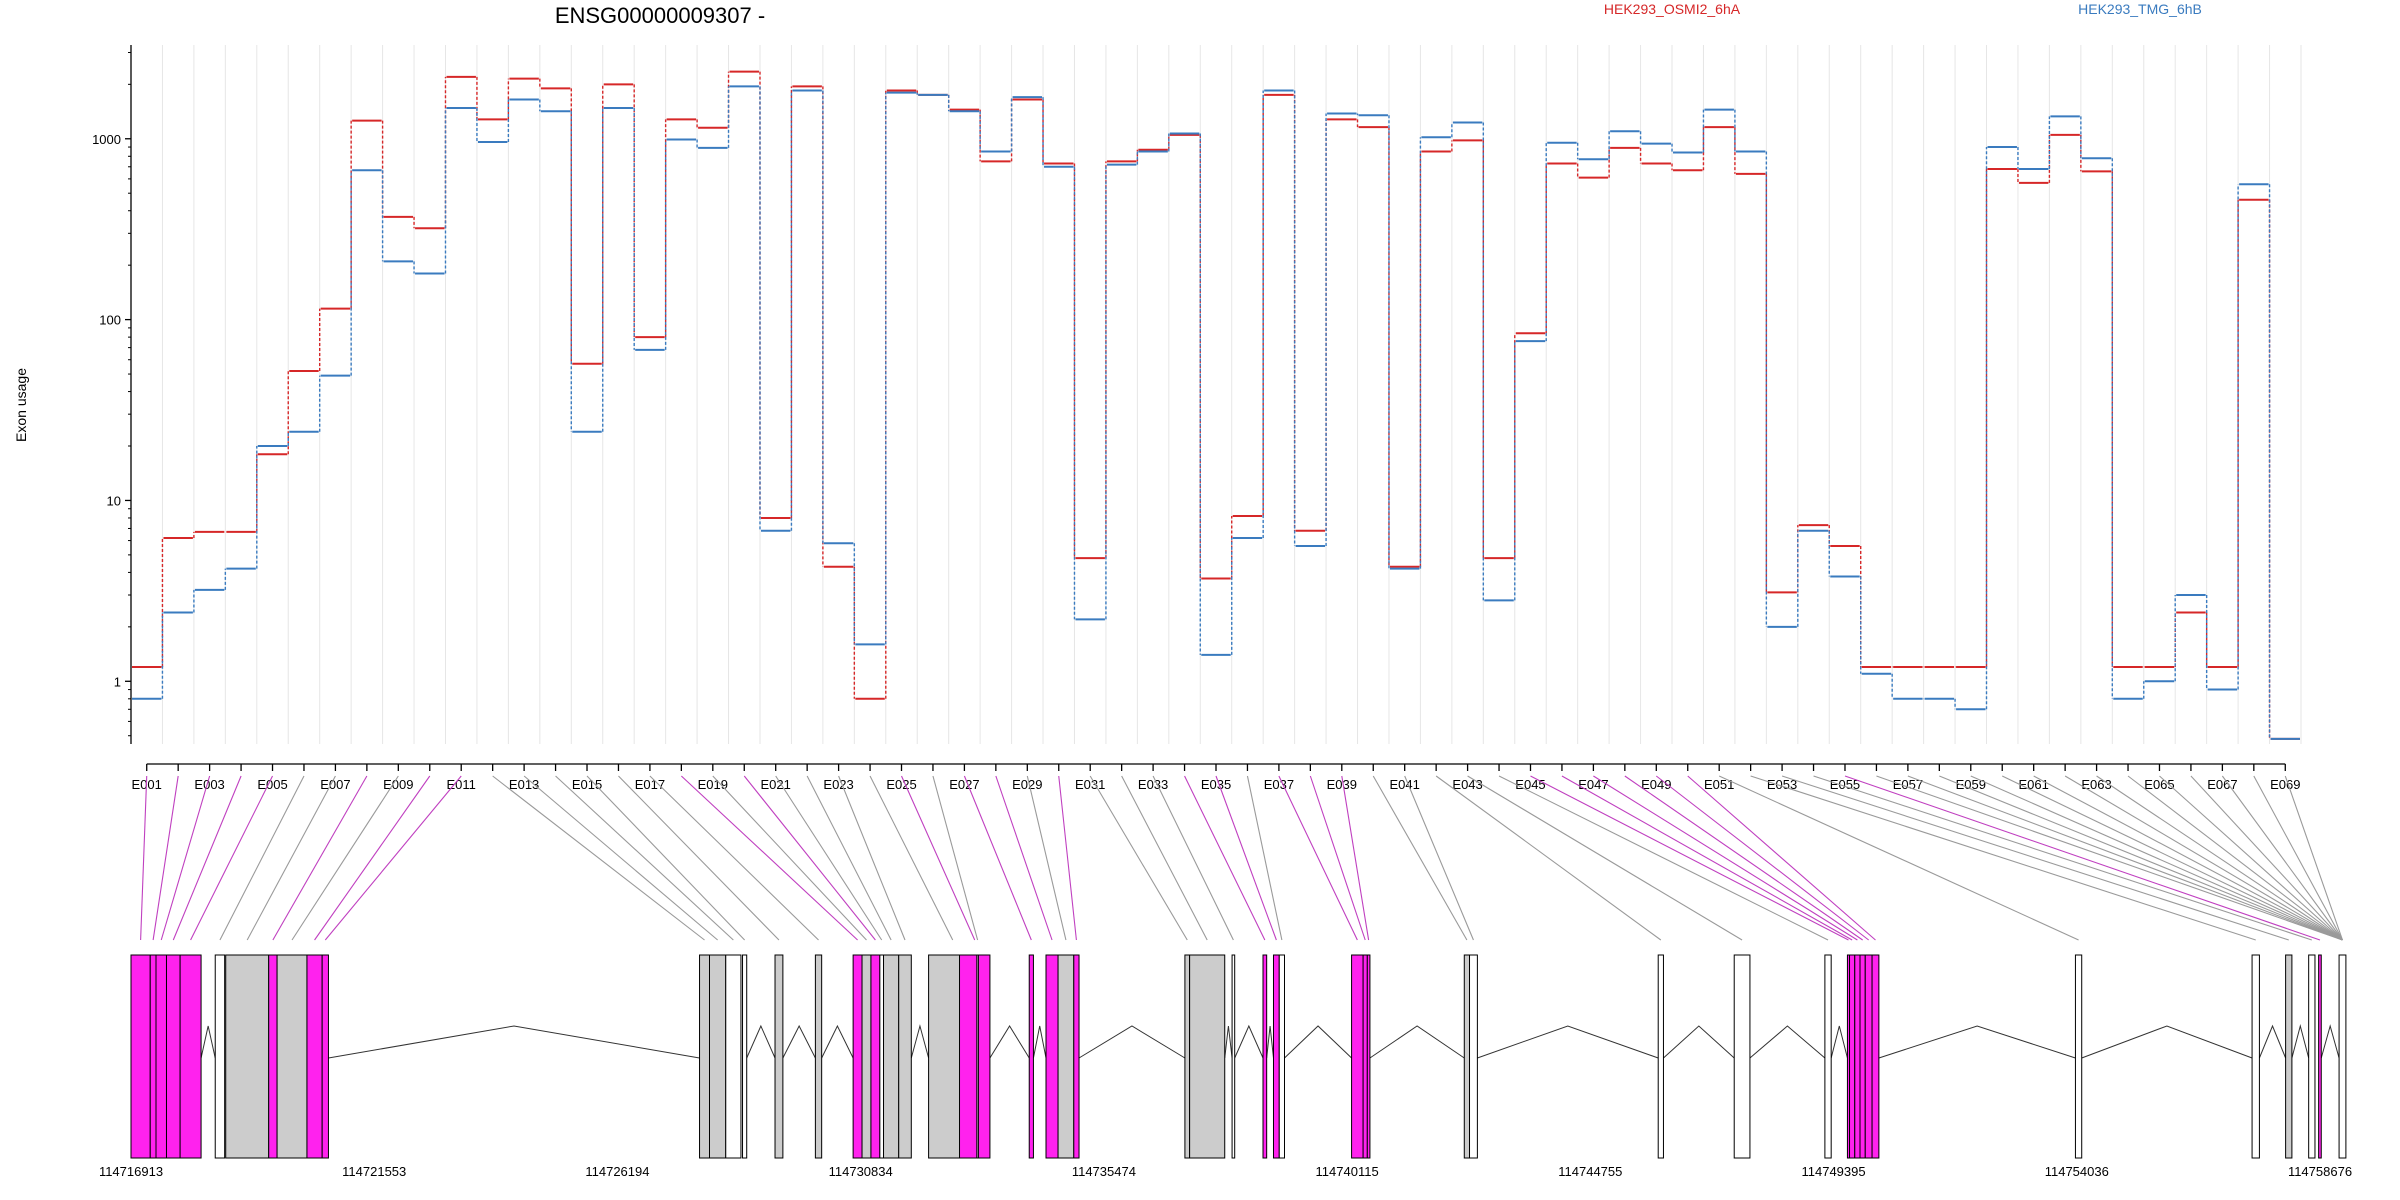 This screenshot has height=1200, width=2400. Describe the element at coordinates (1279, 784) in the screenshot. I see `x-tick-label: E037` at that location.